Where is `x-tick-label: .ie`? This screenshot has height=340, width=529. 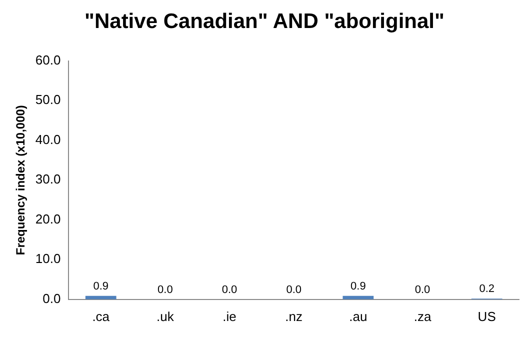
x-tick-label: .ie is located at coordinates (229, 316).